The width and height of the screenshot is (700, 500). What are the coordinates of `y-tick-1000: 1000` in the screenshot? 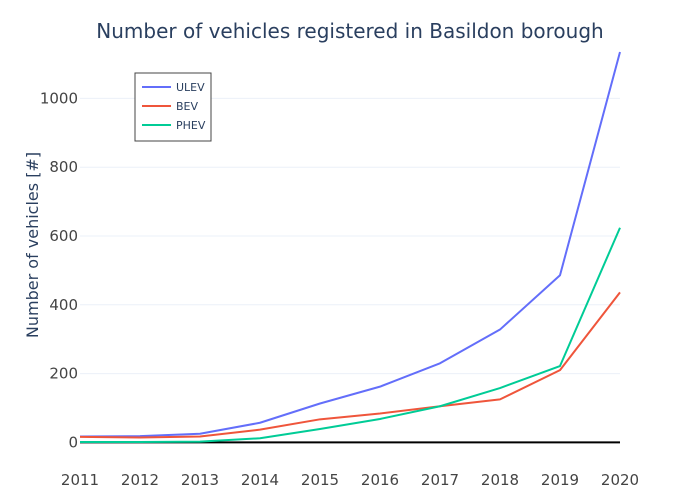 It's located at (59, 98).